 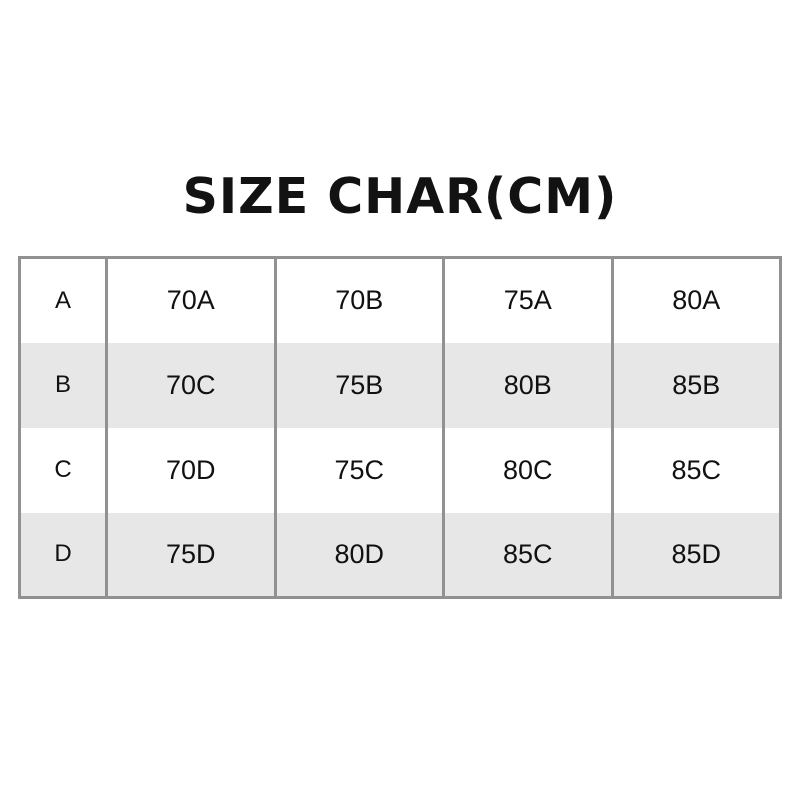 What do you see at coordinates (63, 469) in the screenshot?
I see `row-label: C` at bounding box center [63, 469].